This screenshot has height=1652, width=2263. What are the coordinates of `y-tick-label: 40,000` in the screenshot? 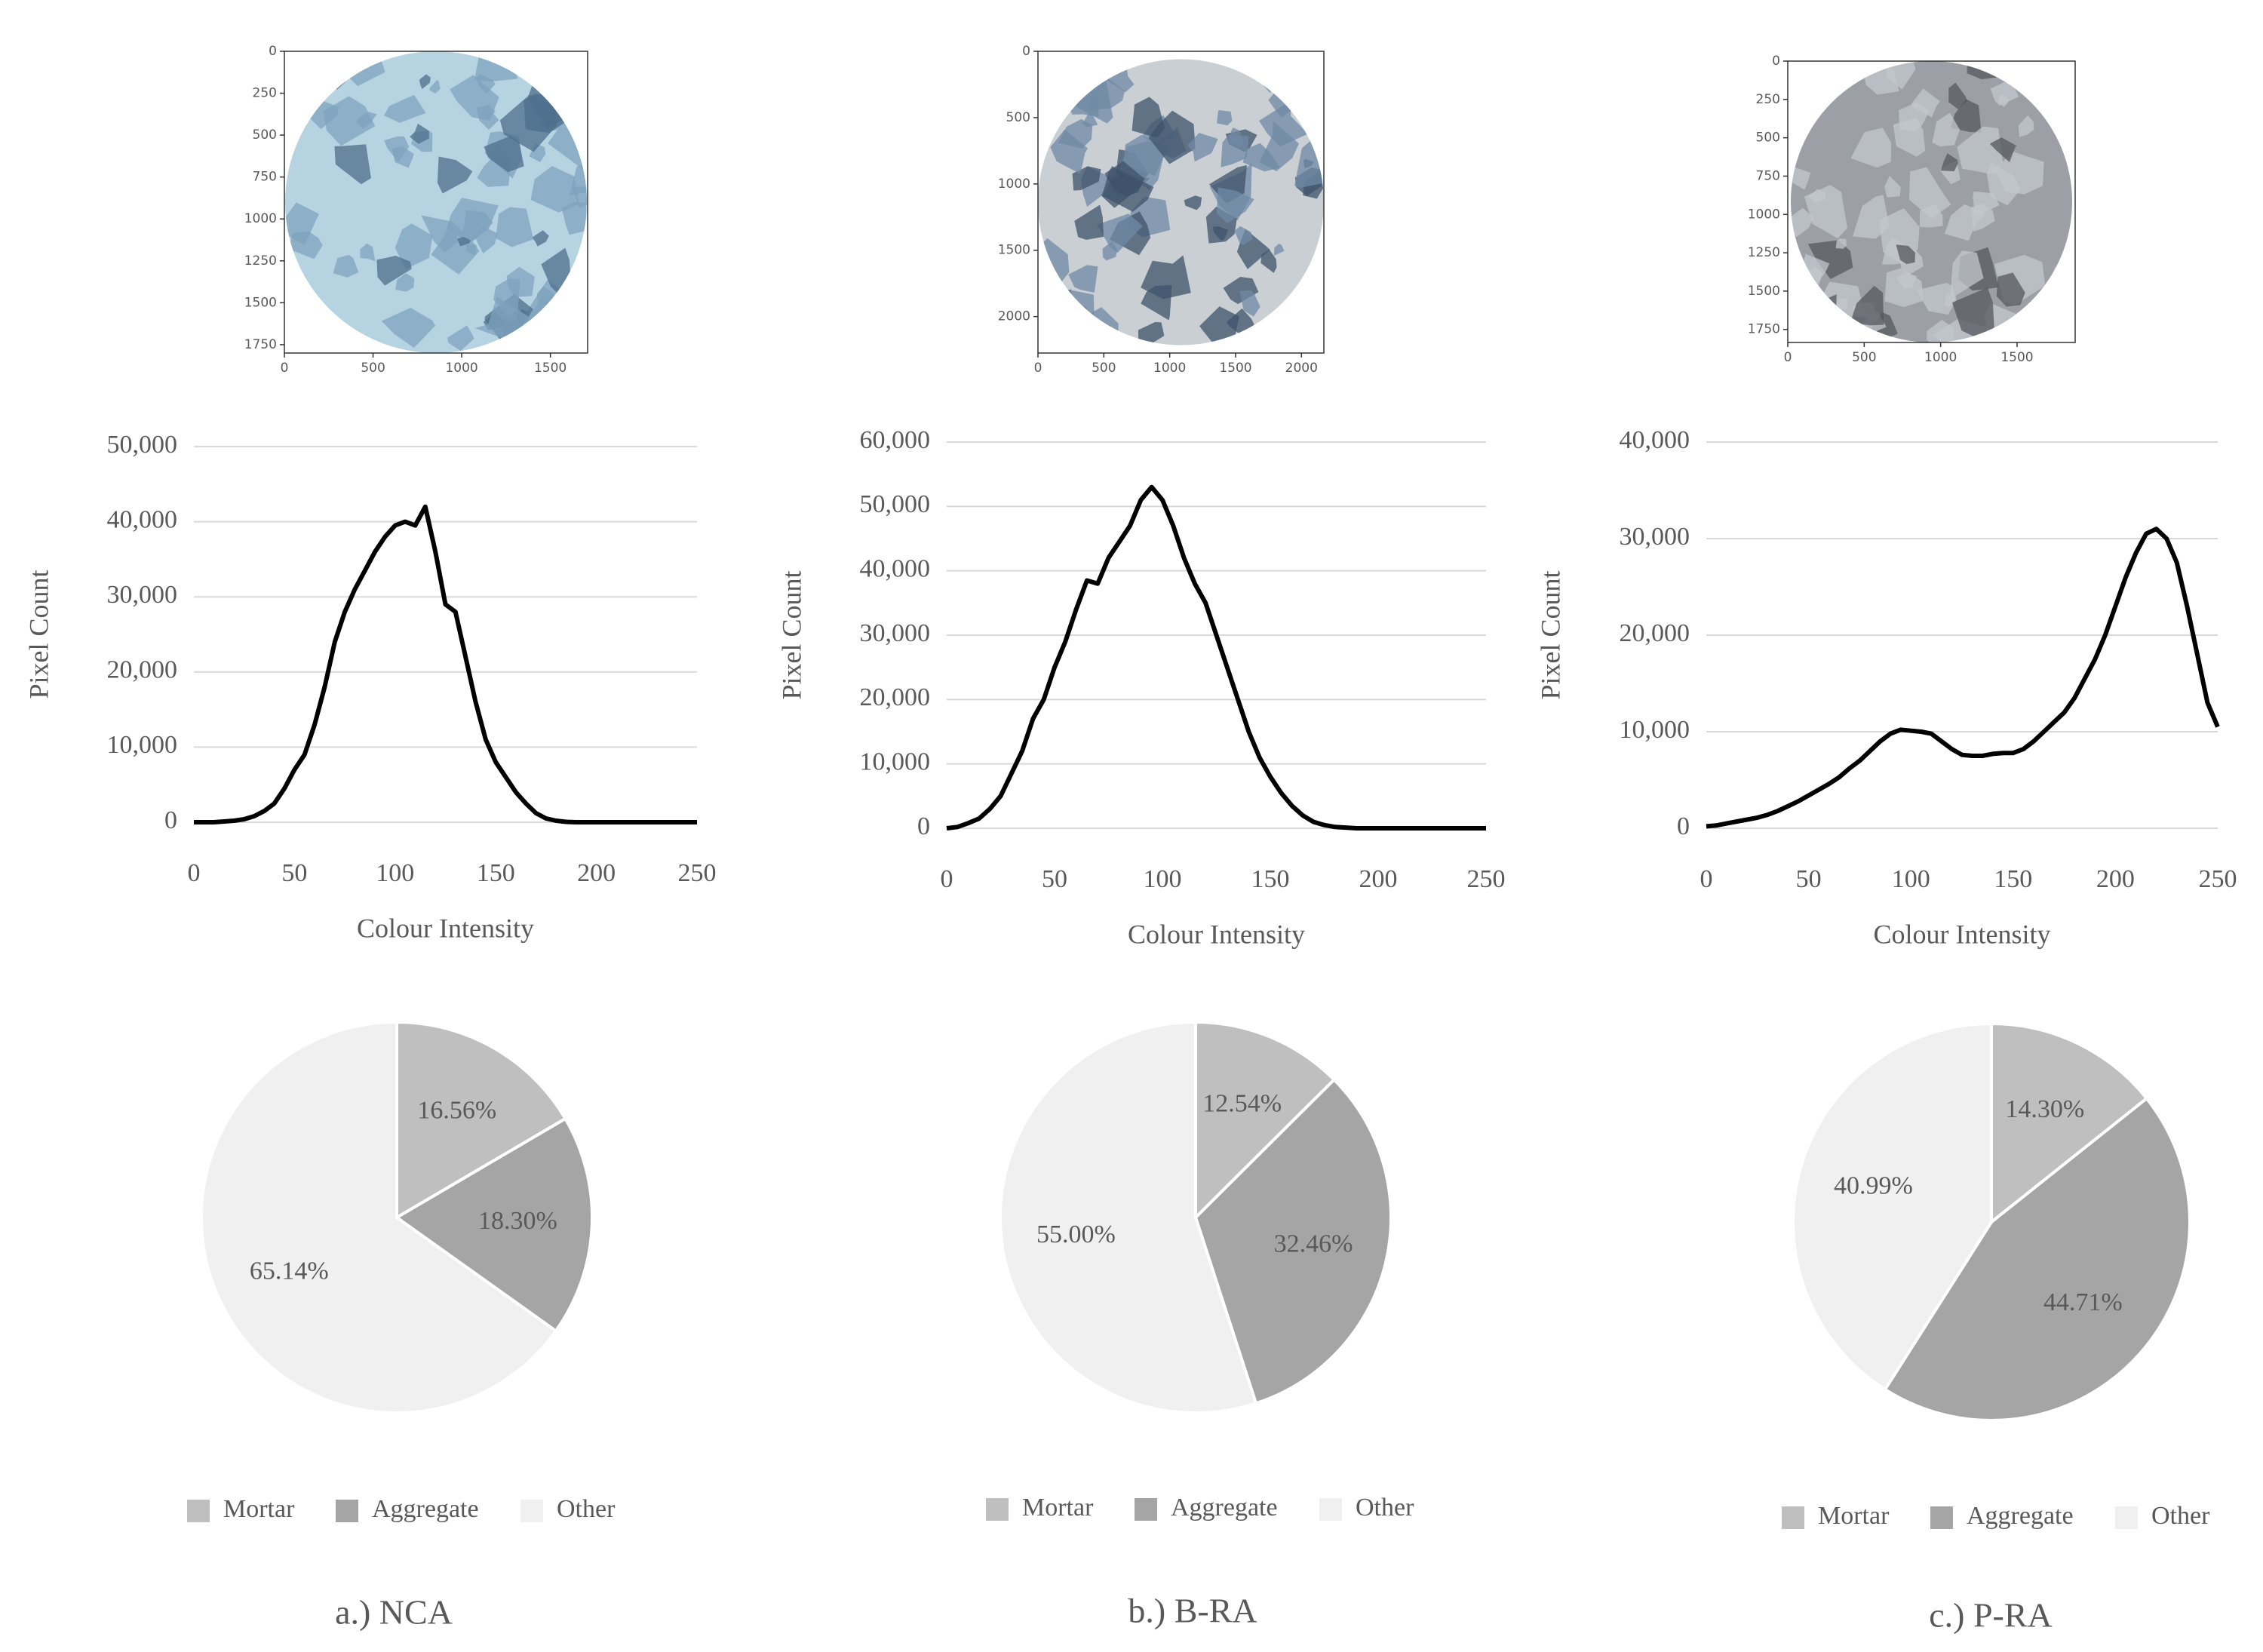 It's located at (142, 519).